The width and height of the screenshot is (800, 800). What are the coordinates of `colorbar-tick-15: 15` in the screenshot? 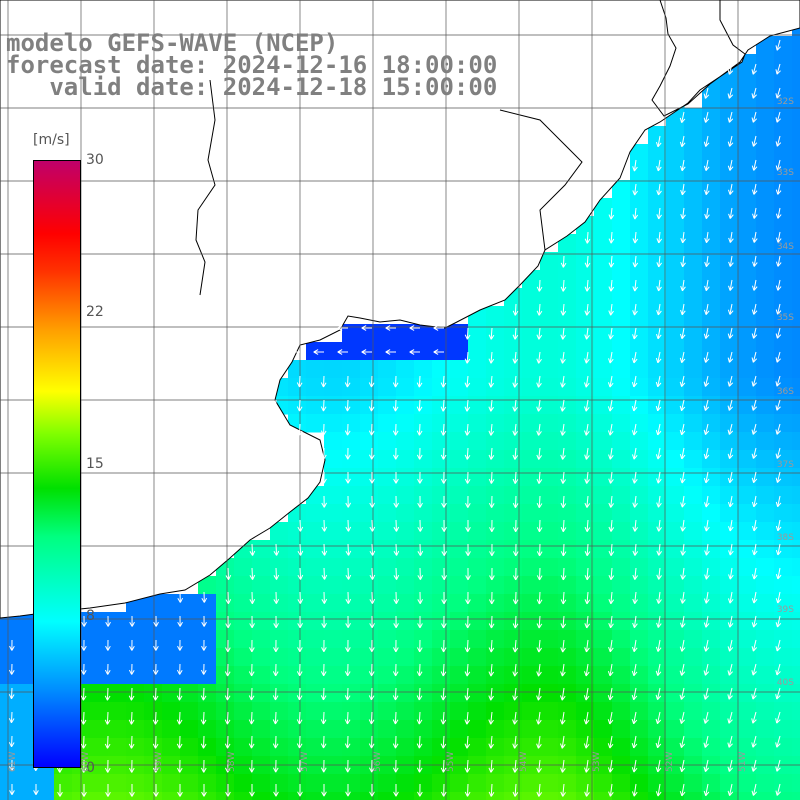 It's located at (95, 464).